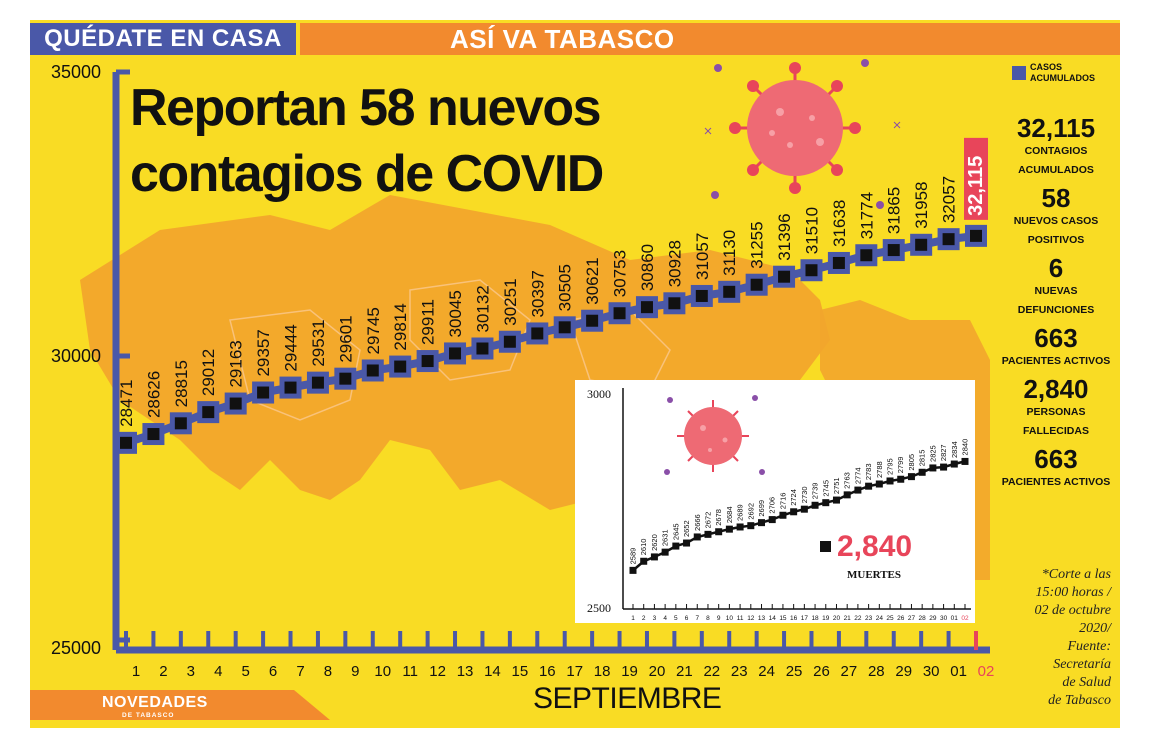  Describe the element at coordinates (675, 531) in the screenshot. I see `inset-data-label: 2645` at that location.